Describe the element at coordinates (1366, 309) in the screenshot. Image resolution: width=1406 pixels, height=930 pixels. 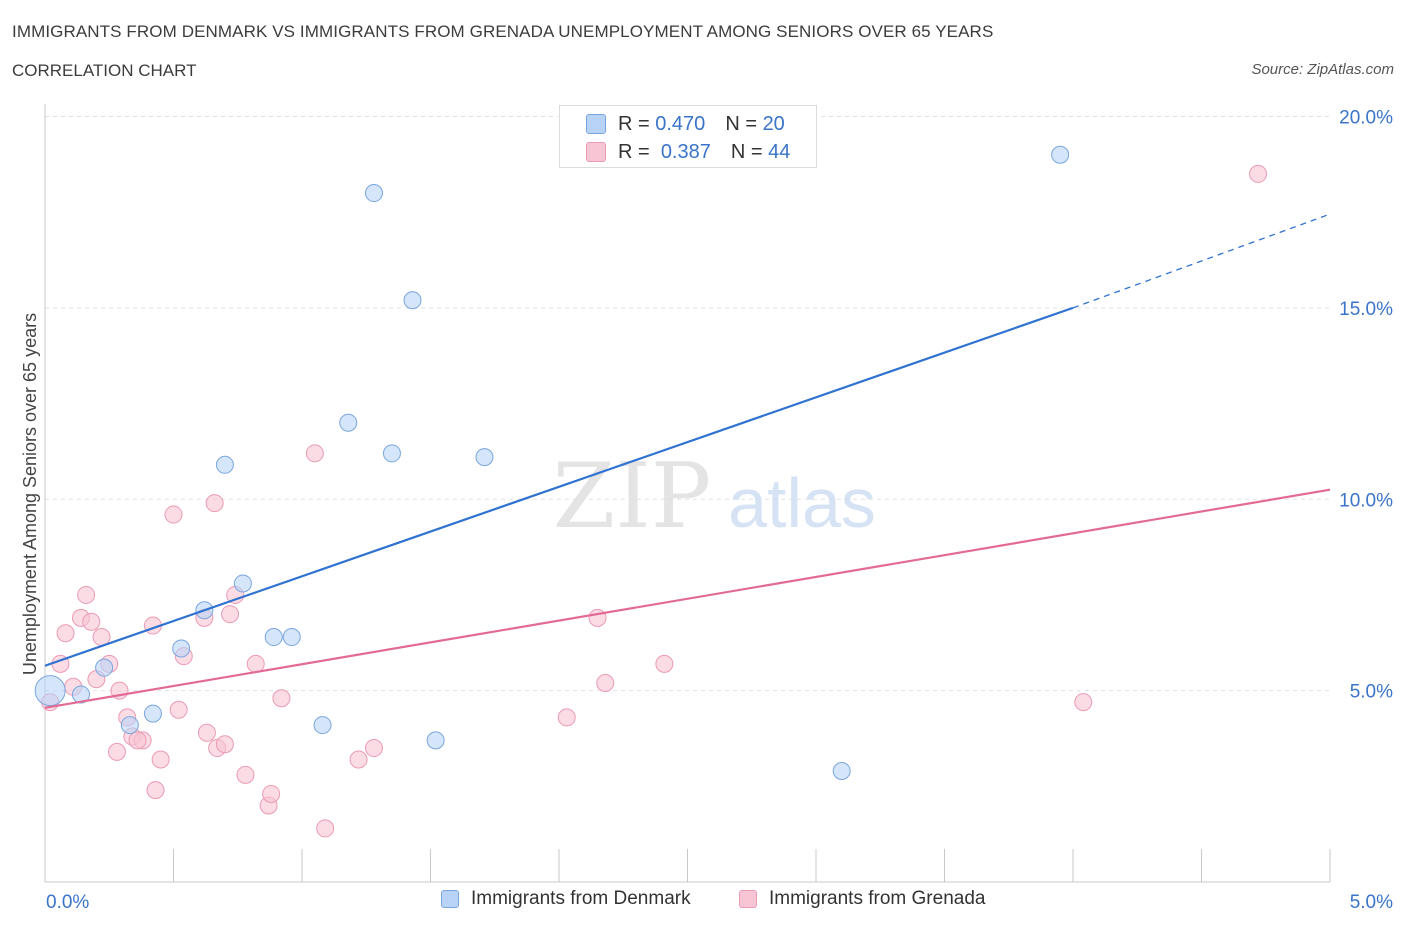
I see `y-tick-label: 15.0%` at that location.